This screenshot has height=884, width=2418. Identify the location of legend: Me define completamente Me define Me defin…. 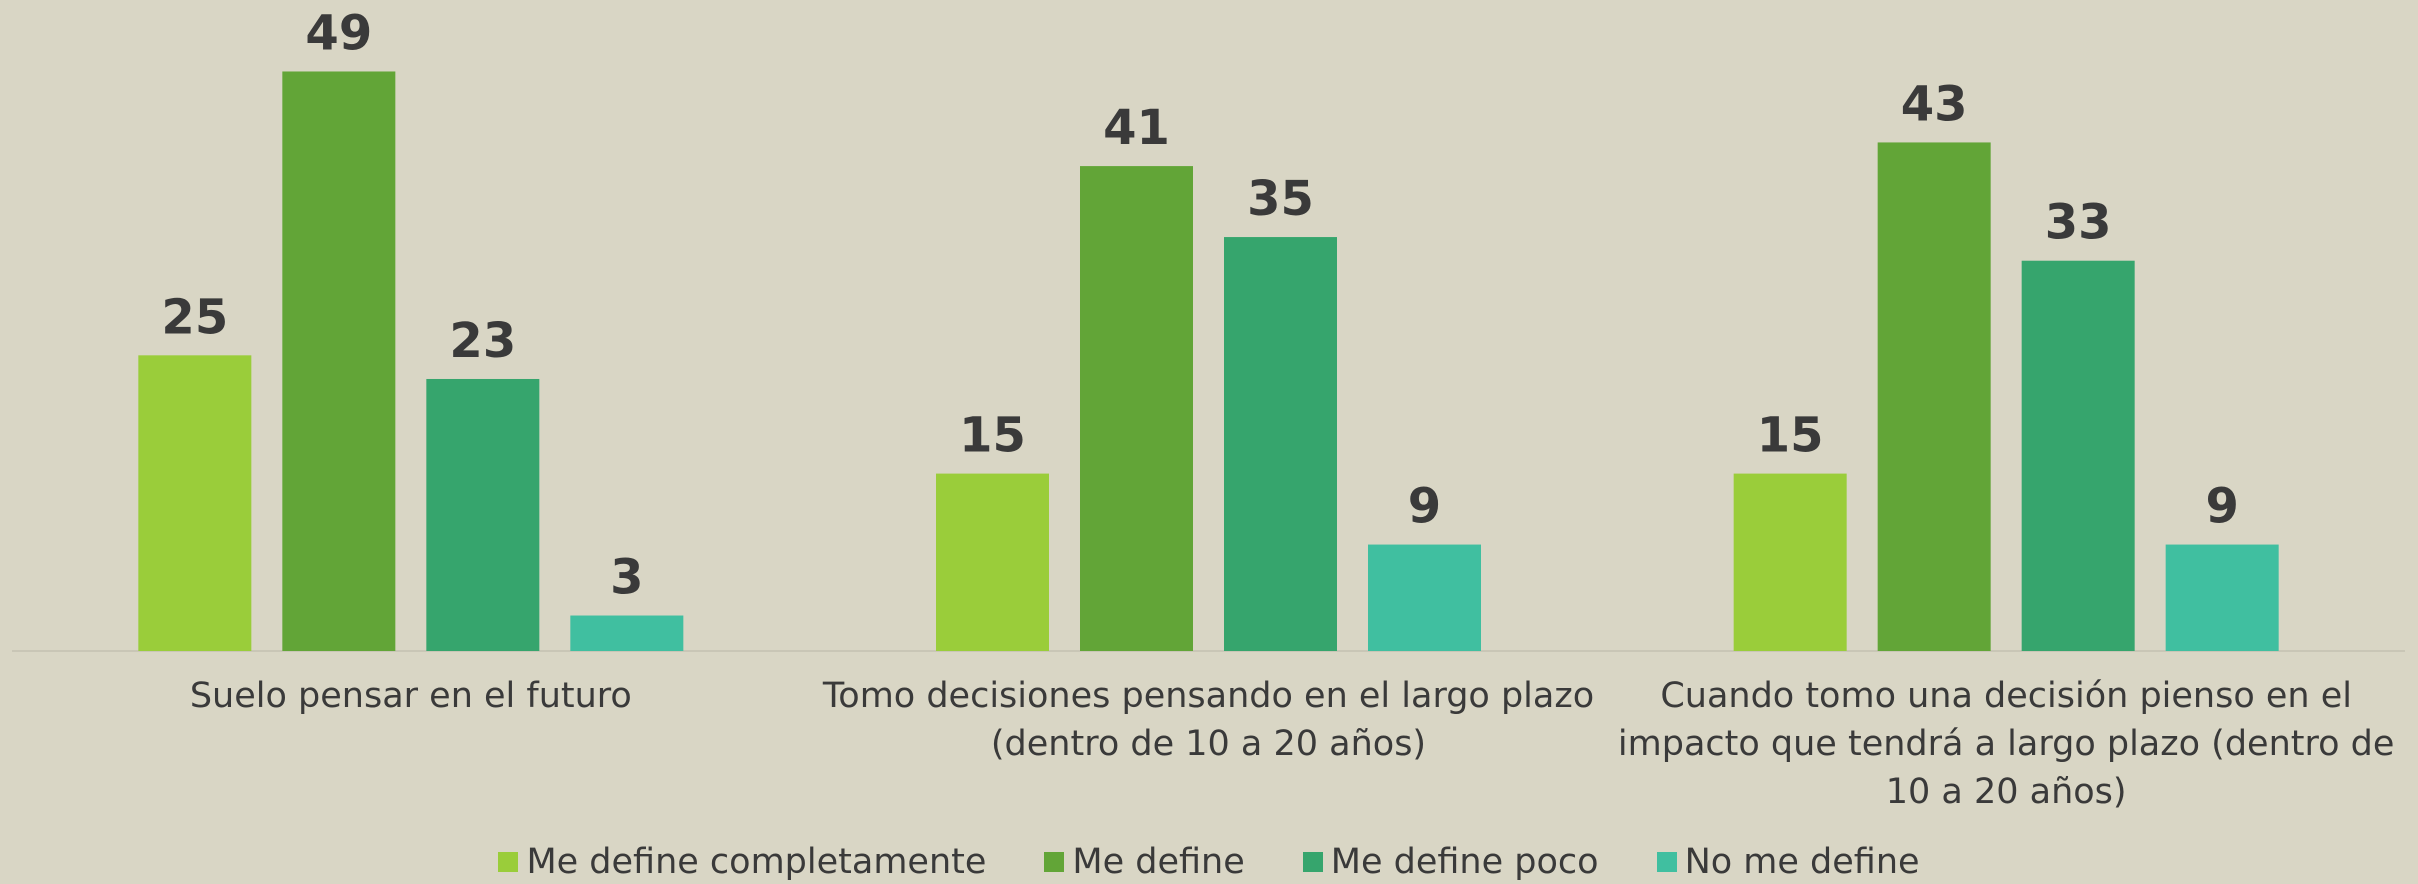
(1209, 862).